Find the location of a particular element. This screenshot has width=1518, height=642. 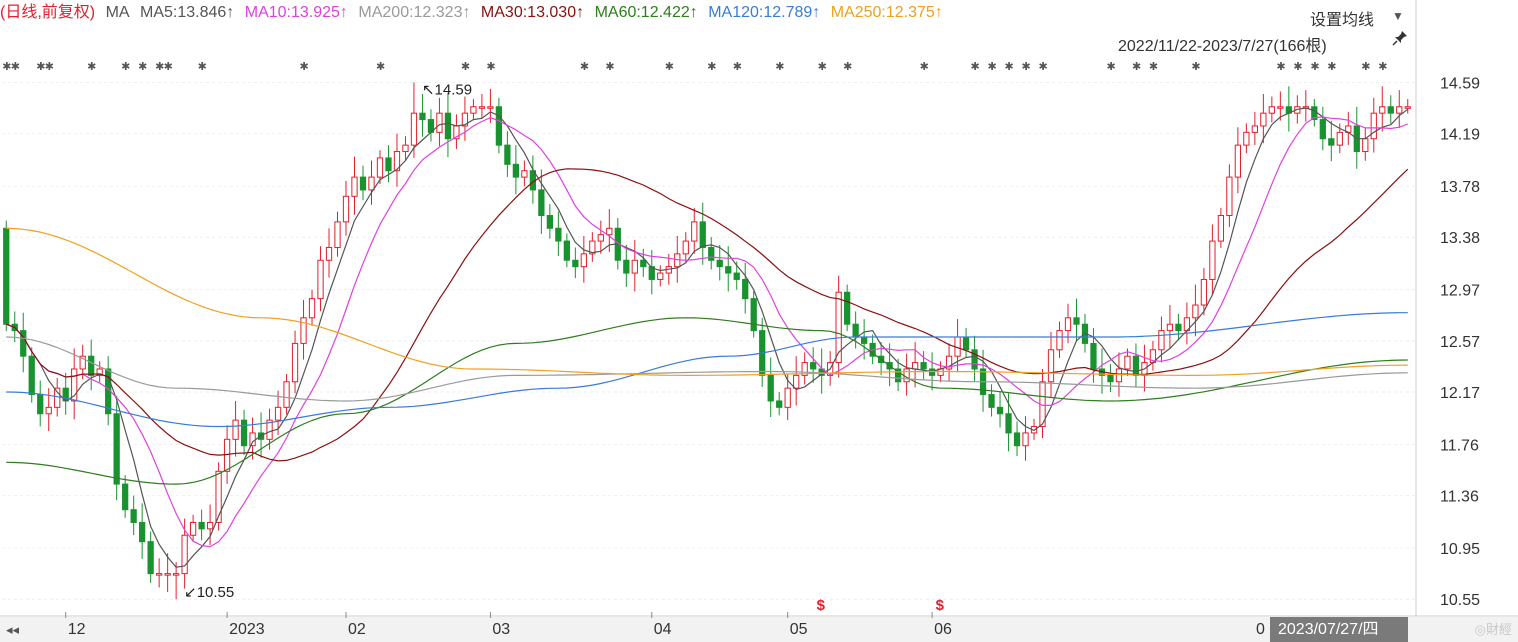

y-tick-label: 10.55 is located at coordinates (1460, 600).